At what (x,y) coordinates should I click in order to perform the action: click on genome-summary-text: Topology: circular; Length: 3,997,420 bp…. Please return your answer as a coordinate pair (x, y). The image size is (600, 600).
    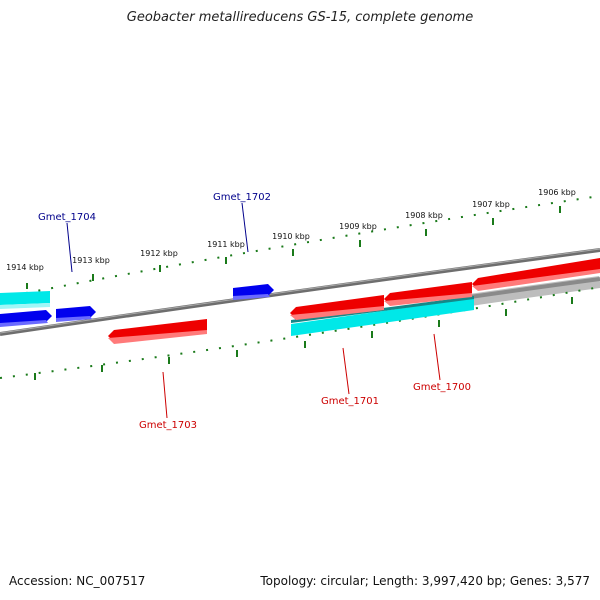
    Looking at the image, I should click on (425, 581).